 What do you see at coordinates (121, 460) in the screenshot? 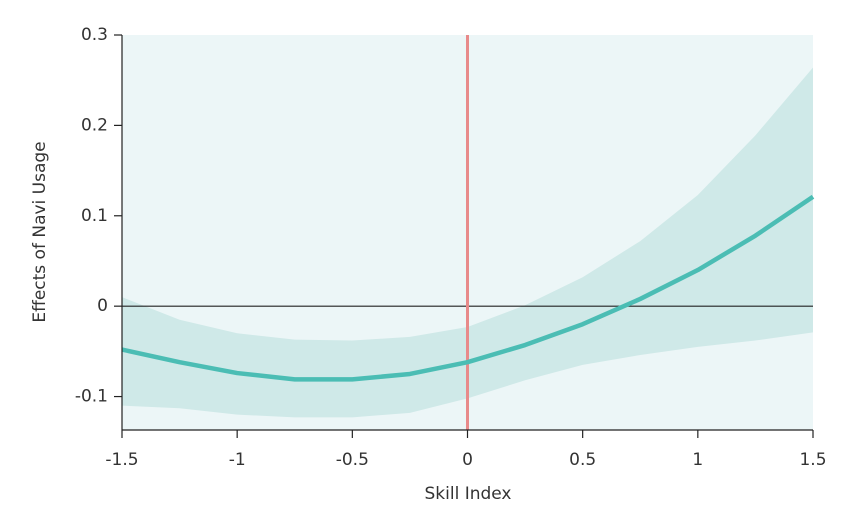
I see `x-tick-label: -1.5` at bounding box center [121, 460].